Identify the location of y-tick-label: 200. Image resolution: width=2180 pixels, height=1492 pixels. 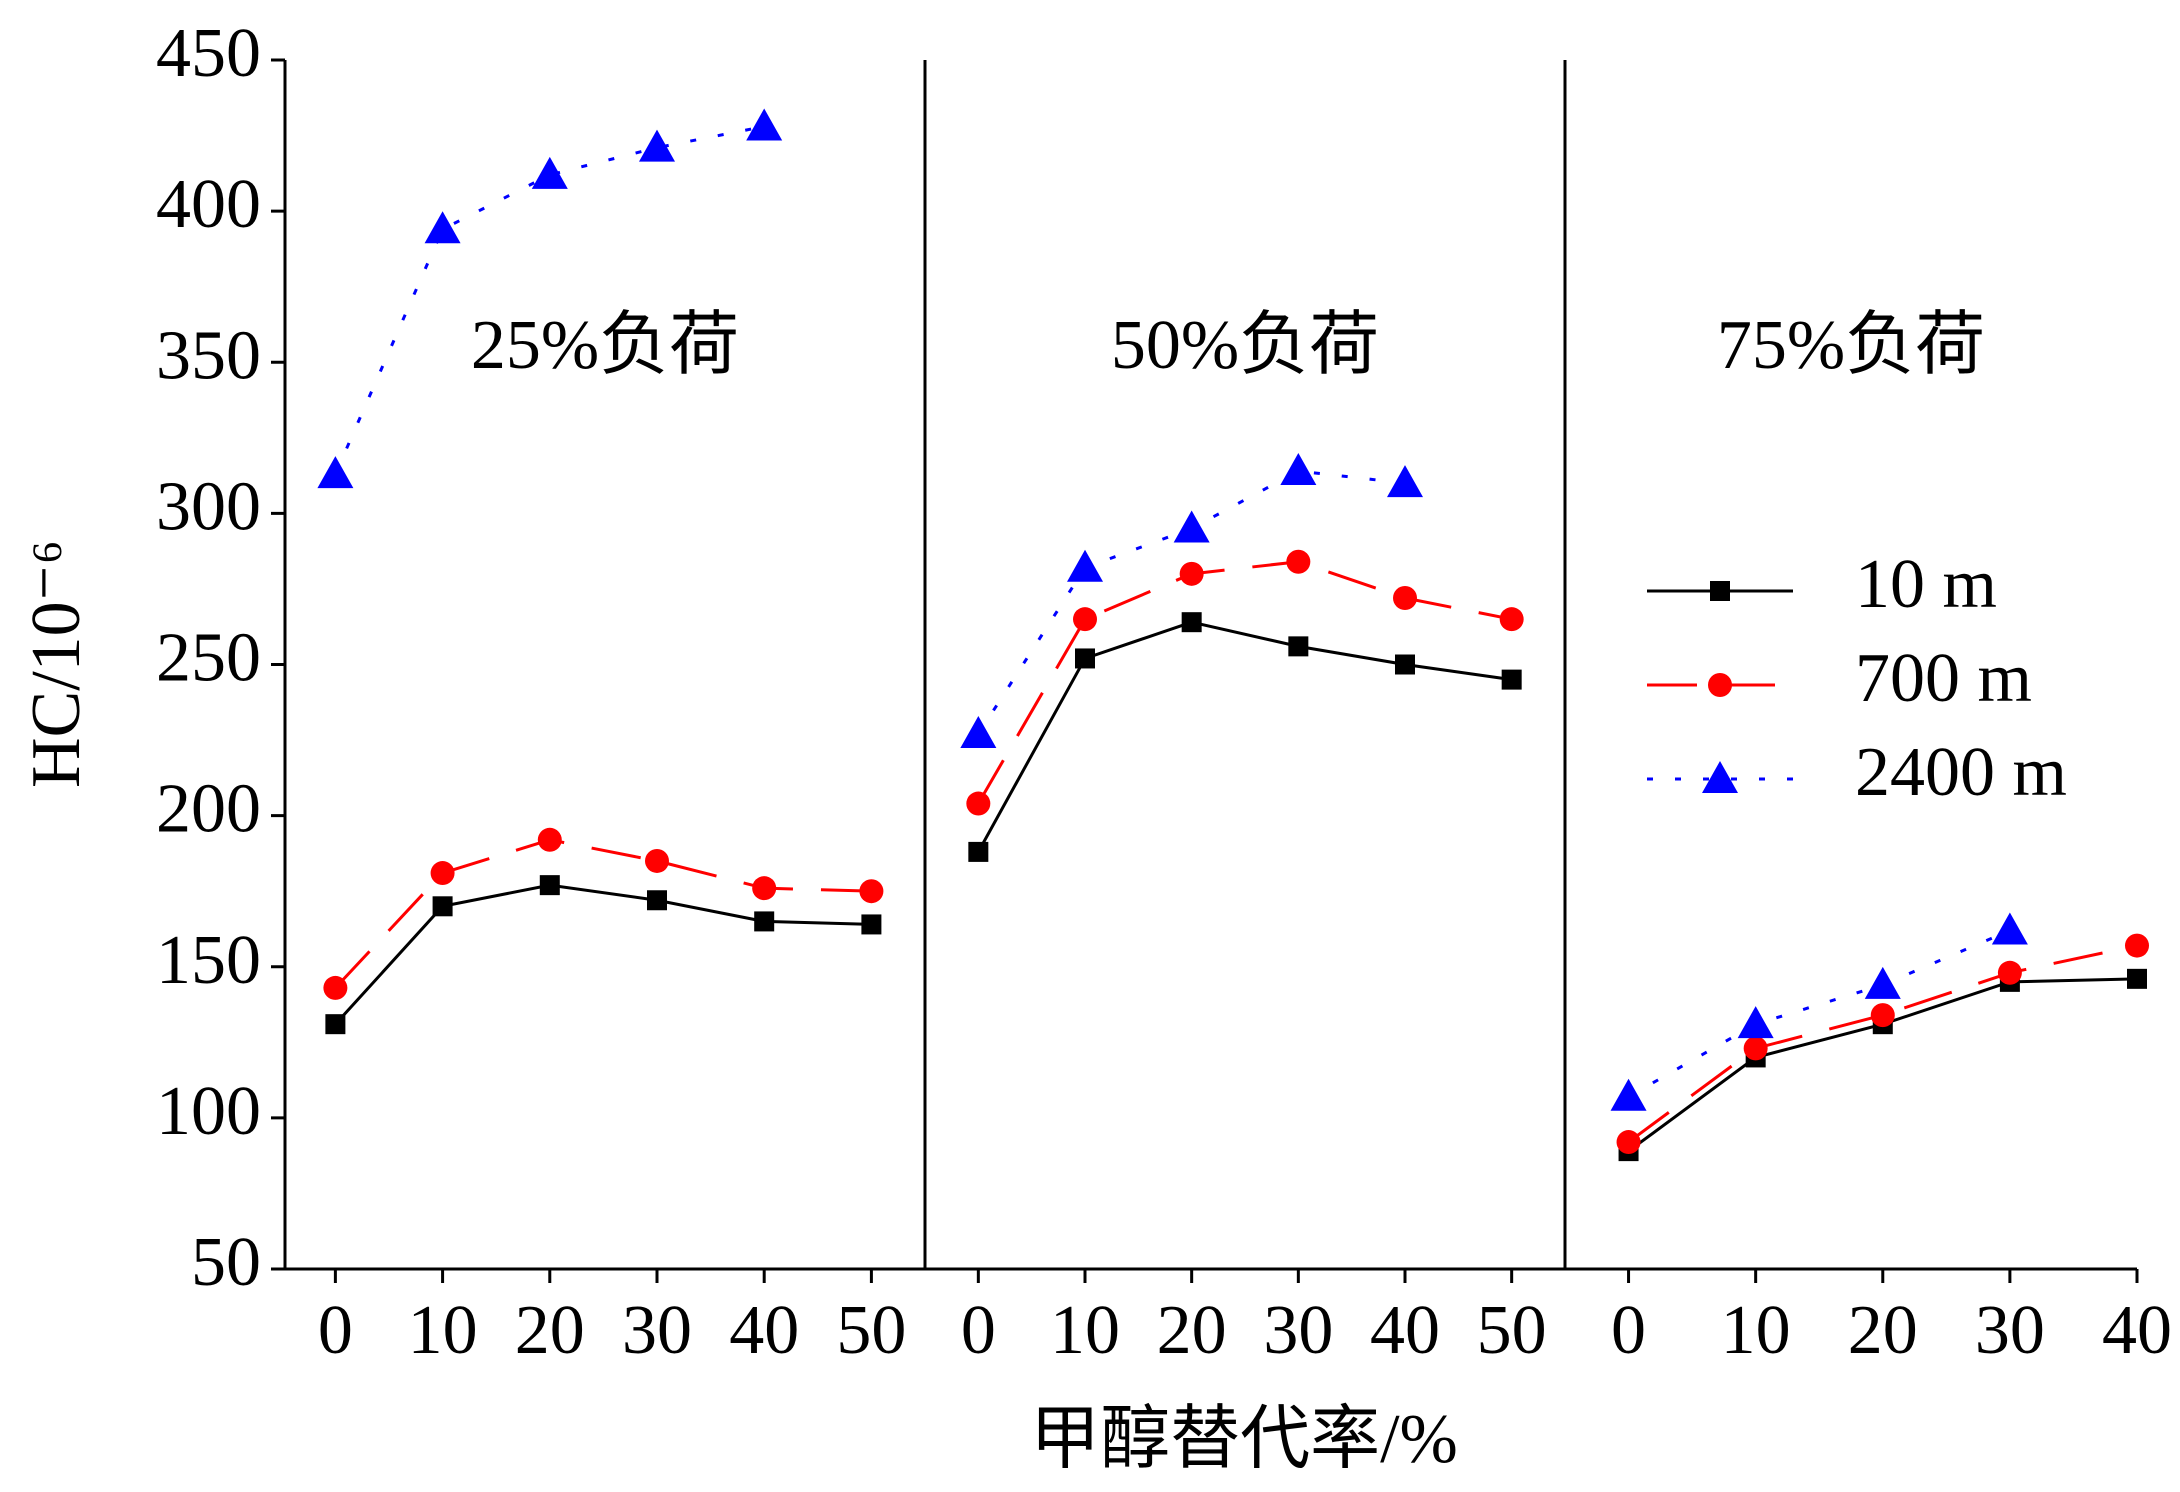
(208, 809).